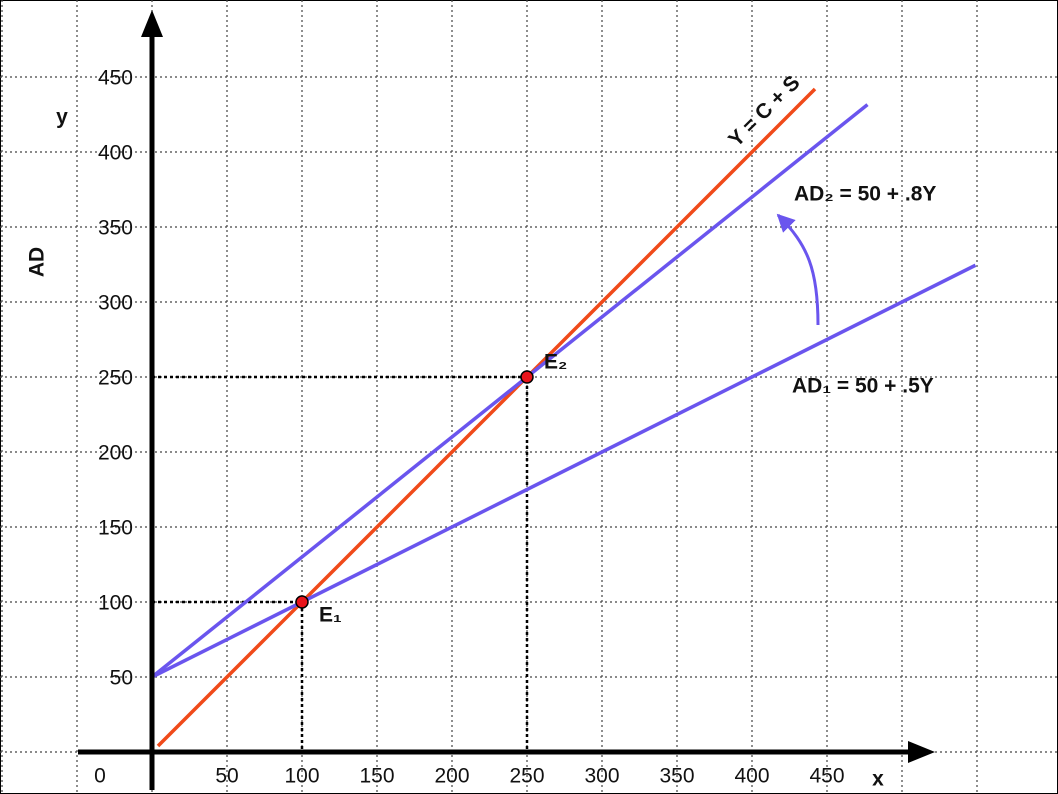  Describe the element at coordinates (330, 615) in the screenshot. I see `point-label: E₁` at that location.